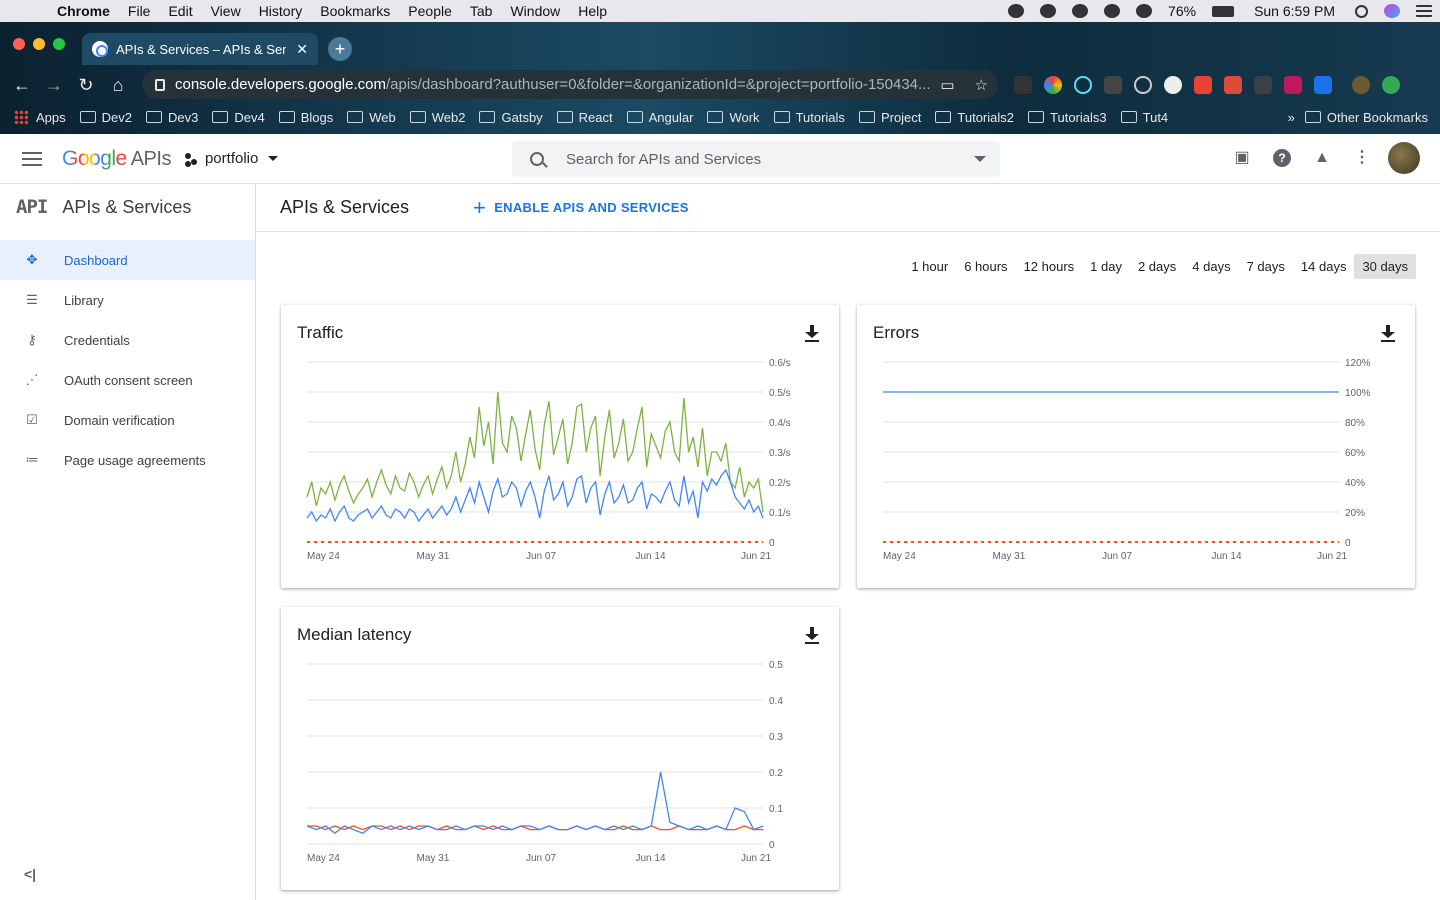 This screenshot has width=1440, height=900. Describe the element at coordinates (32, 158) in the screenshot. I see `main-menu-icon` at that location.